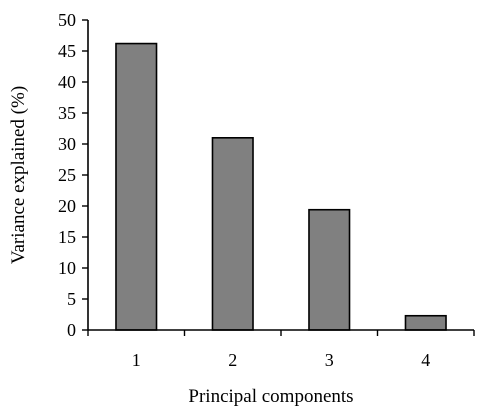  What do you see at coordinates (67, 268) in the screenshot?
I see `y-tick-label: 10` at bounding box center [67, 268].